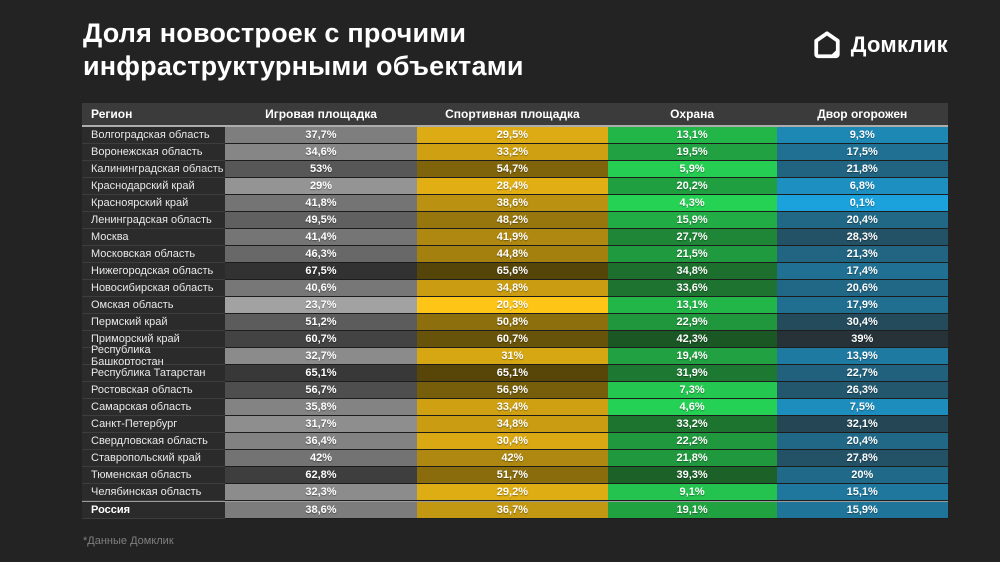  I want to click on region-cell: Тюменская область, so click(153, 475).